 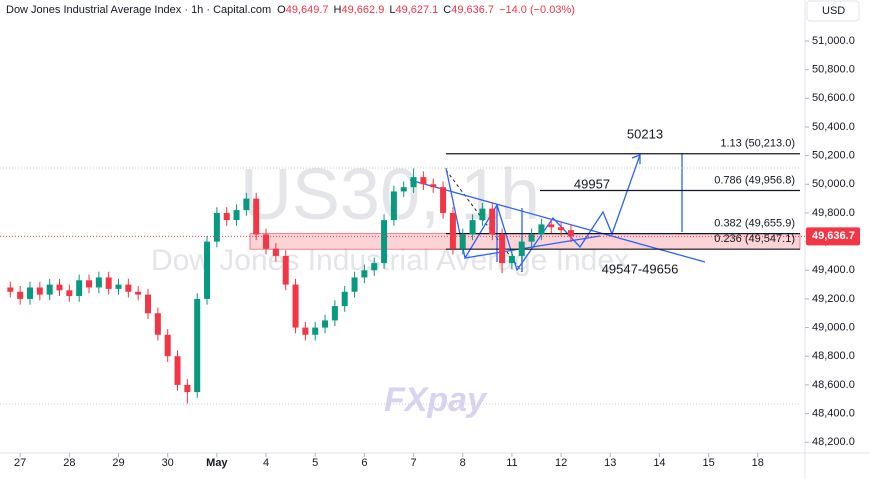 I want to click on x-tick-label: 18, so click(x=758, y=463).